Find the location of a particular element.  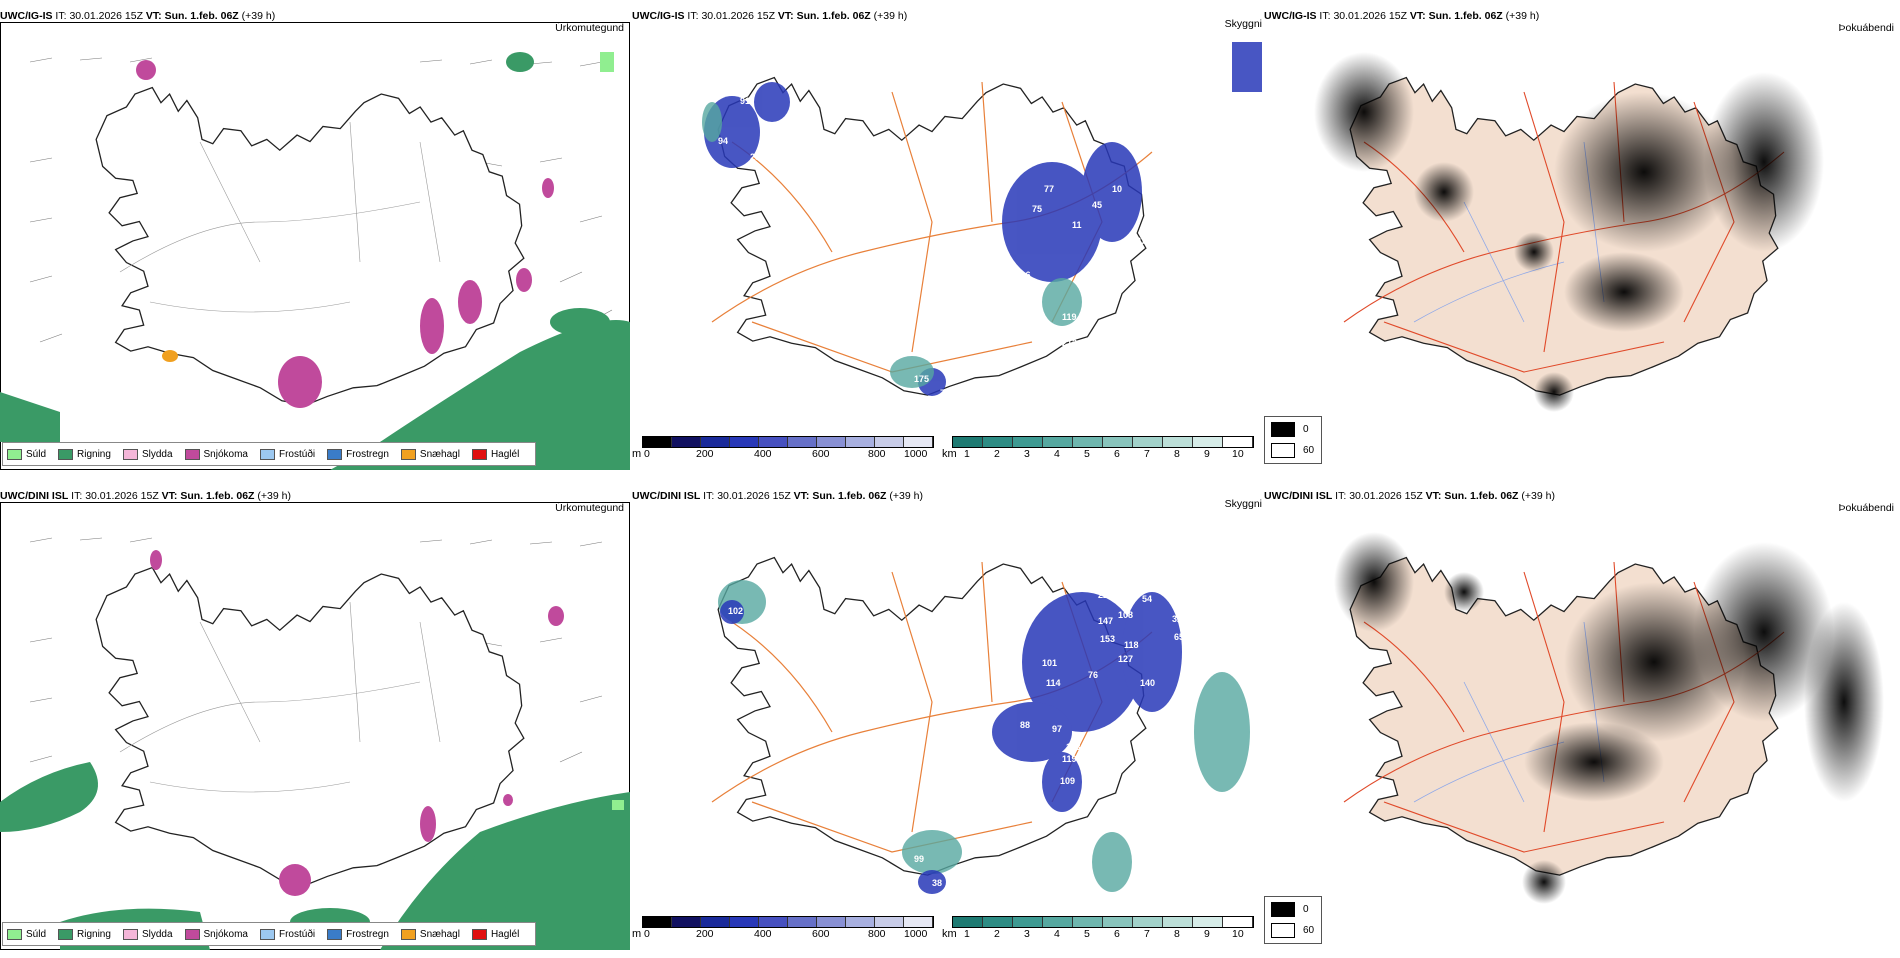

legend-item-freezing-rain: Frostregn is located at coordinates (358, 934).